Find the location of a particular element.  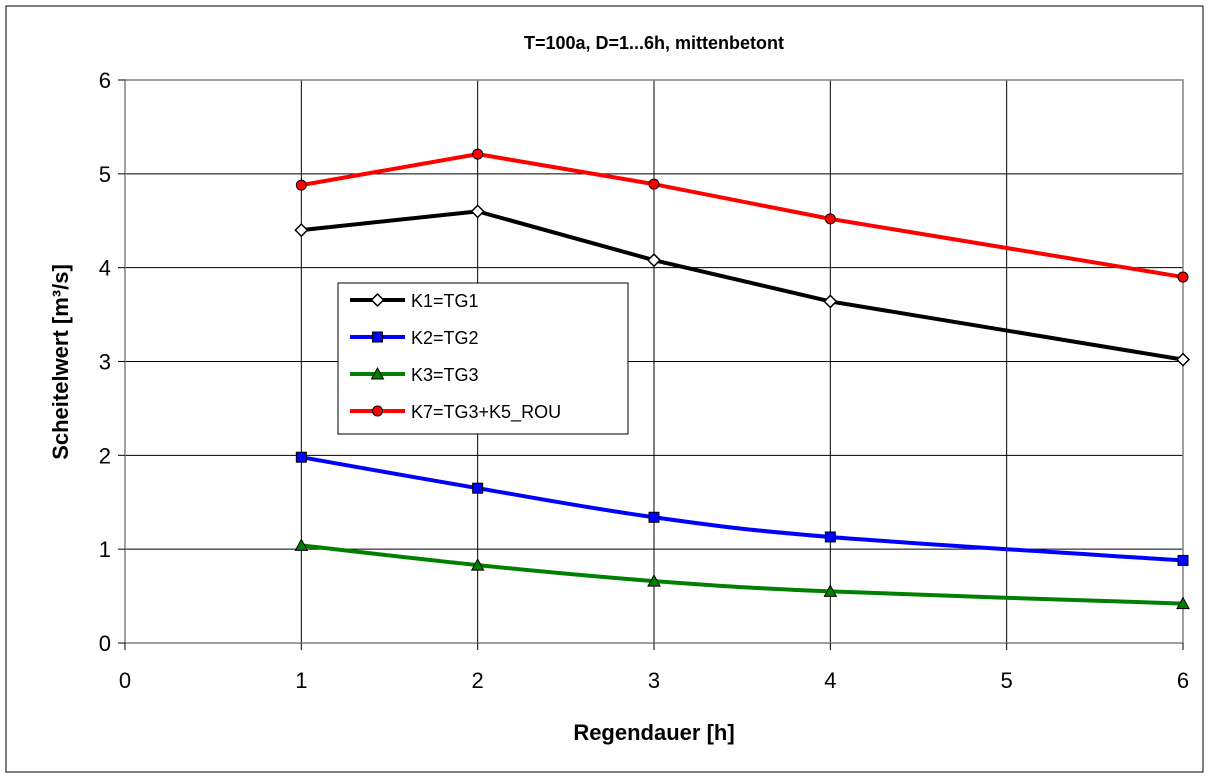

y-tick-label: 3 is located at coordinates (105, 362).